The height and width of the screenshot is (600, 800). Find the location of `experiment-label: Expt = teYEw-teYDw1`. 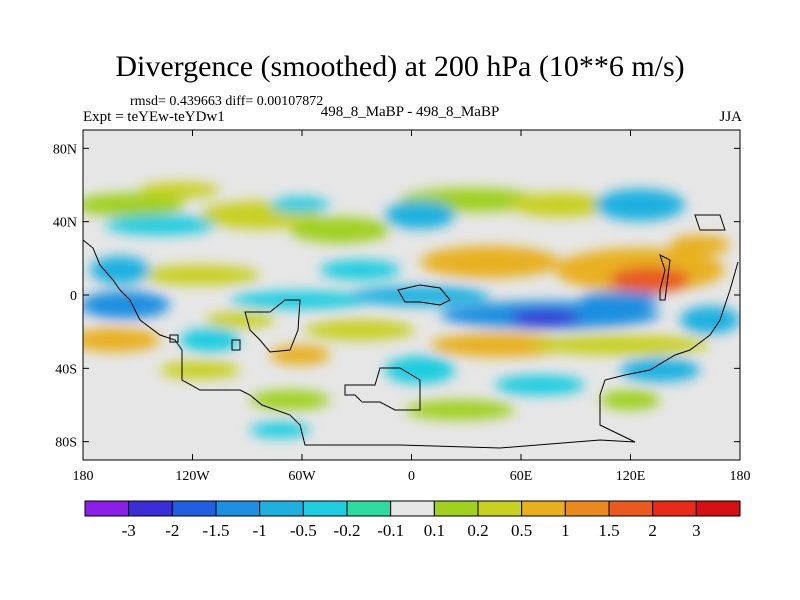

experiment-label: Expt = teYEw-teYDw1 is located at coordinates (154, 117).